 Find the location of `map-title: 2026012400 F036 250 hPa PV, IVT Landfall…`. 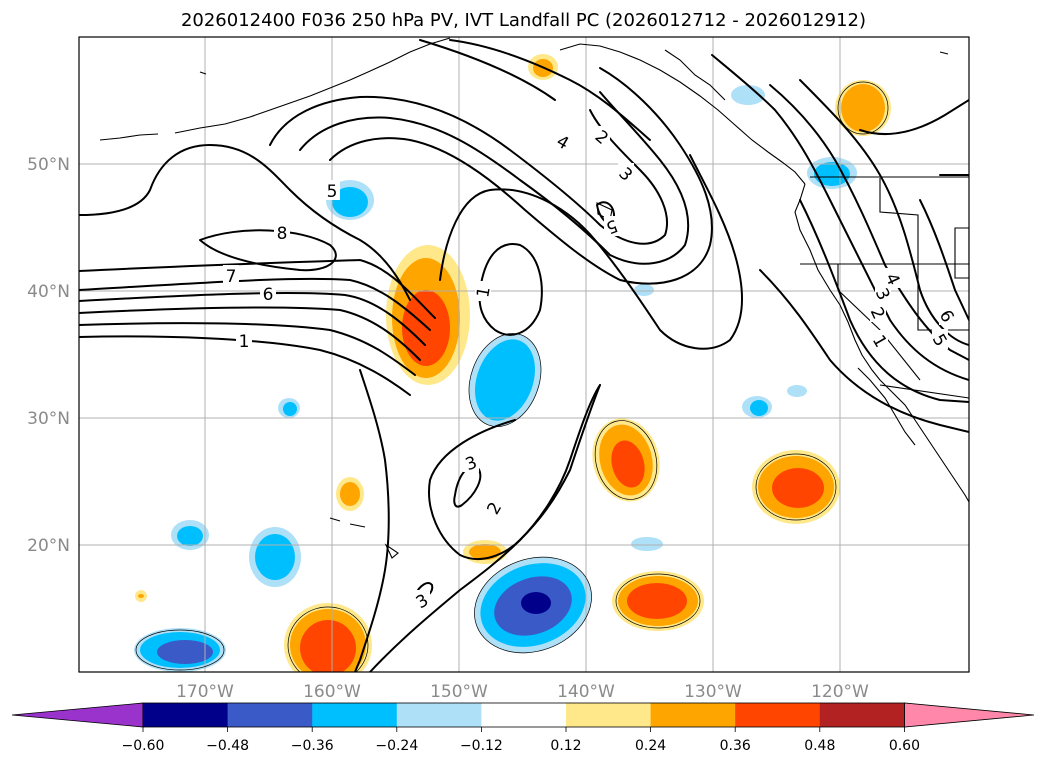

map-title: 2026012400 F036 250 hPa PV, IVT Landfall… is located at coordinates (523, 20).